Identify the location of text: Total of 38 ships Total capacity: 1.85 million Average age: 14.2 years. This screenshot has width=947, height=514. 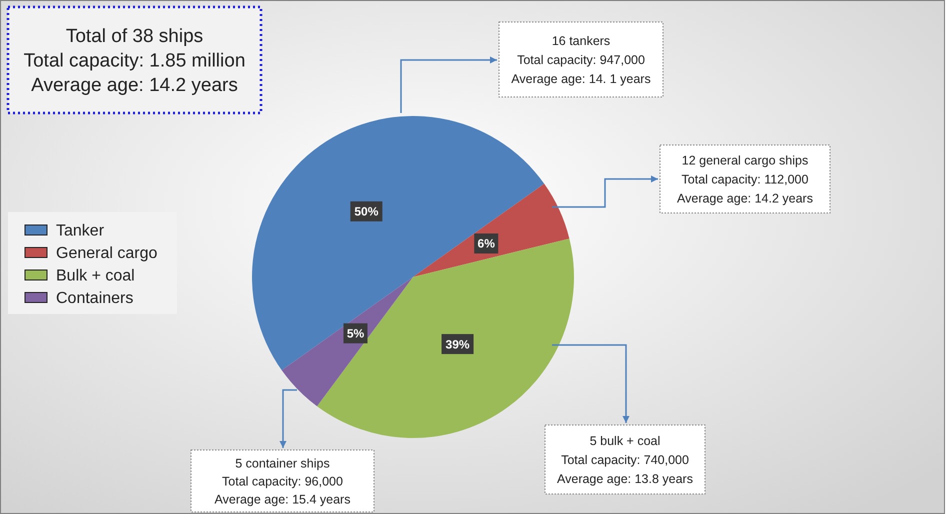
(135, 61).